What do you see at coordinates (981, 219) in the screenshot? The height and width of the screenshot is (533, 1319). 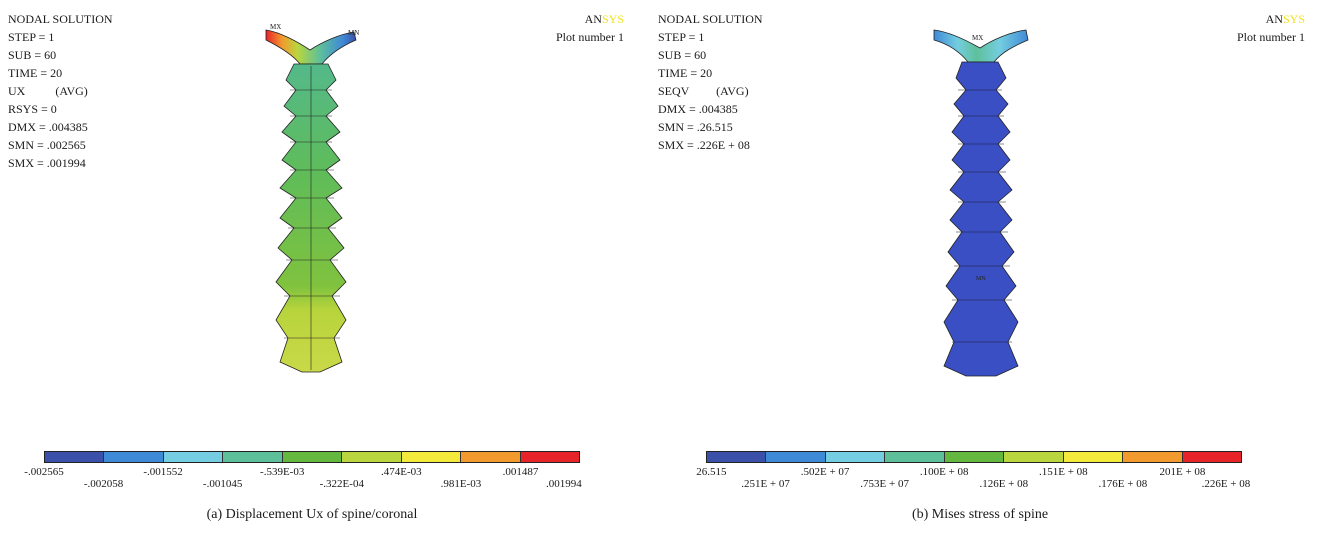 I see `spine-column` at bounding box center [981, 219].